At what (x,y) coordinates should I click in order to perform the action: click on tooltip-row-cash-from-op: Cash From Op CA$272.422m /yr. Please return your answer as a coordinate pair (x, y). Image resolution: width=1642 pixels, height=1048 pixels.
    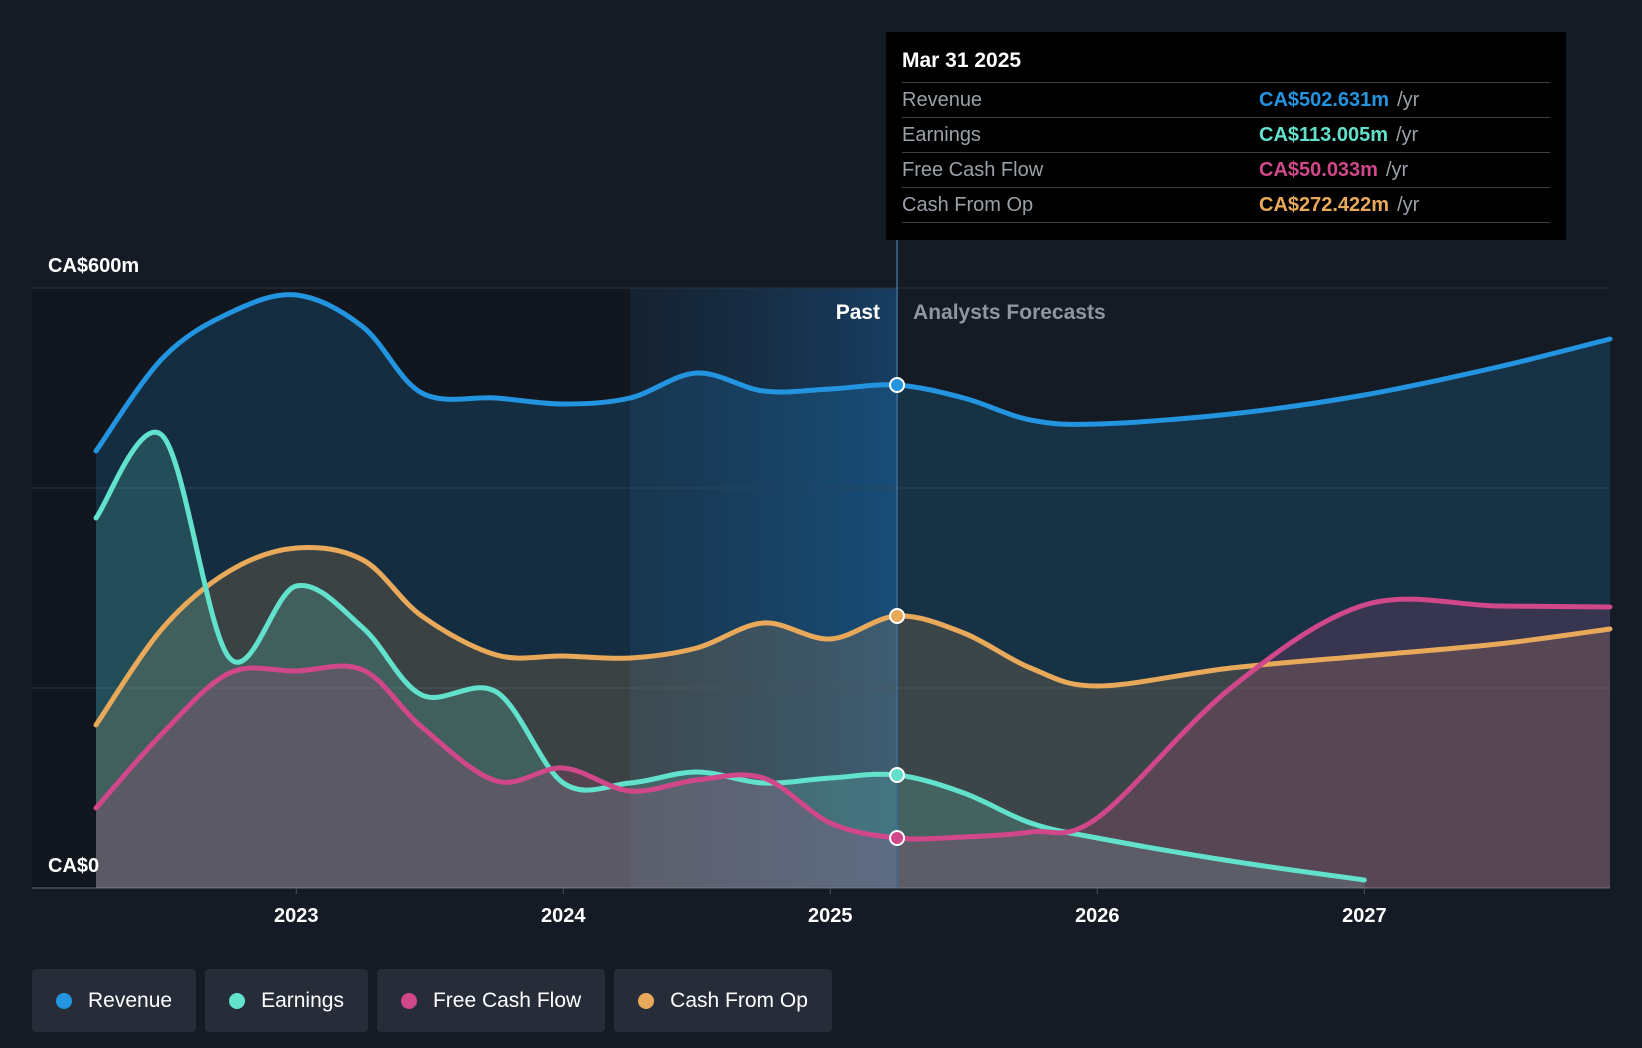
    Looking at the image, I should click on (1226, 205).